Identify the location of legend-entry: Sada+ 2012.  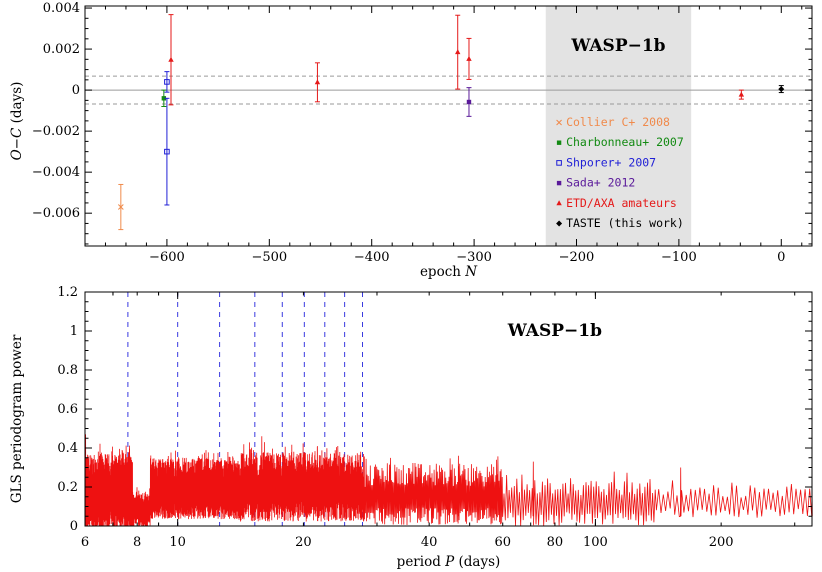
(595, 183).